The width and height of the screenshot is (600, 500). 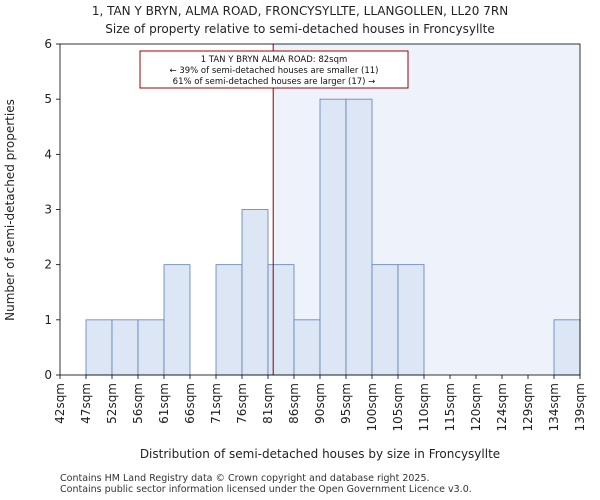 I want to click on x-tick-label-66sqm: 66sqm, so click(x=190, y=403).